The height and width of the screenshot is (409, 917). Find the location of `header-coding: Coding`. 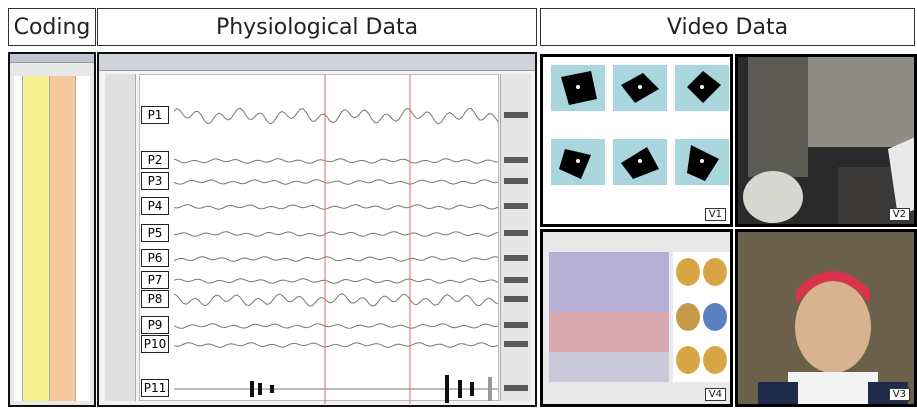

header-coding: Coding is located at coordinates (52, 27).